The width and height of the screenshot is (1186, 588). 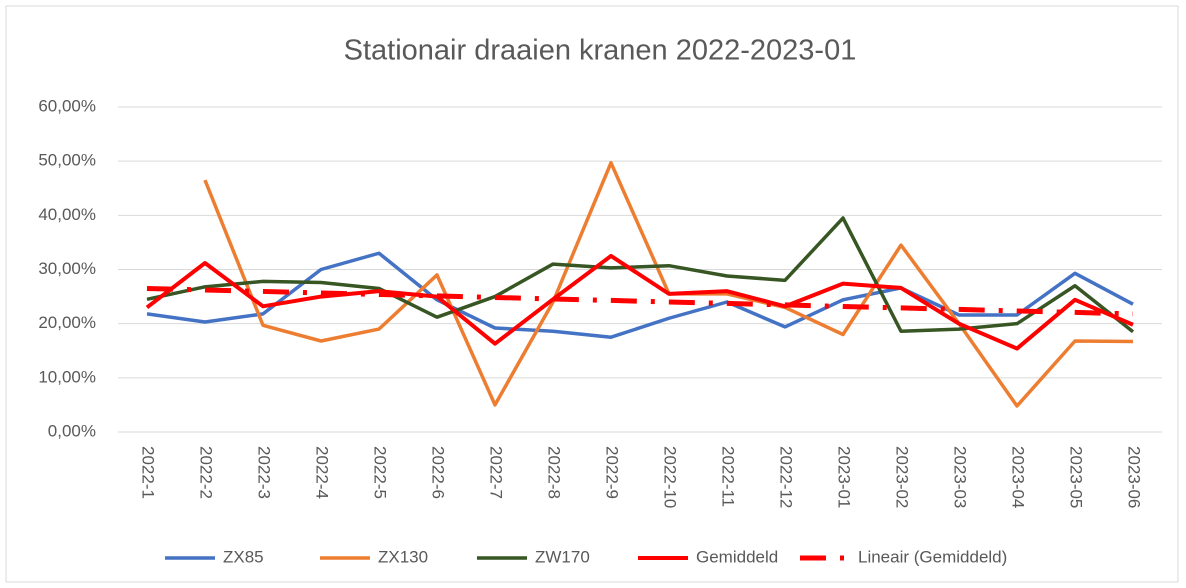 What do you see at coordinates (148, 472) in the screenshot?
I see `x-tick-label: 2022-1` at bounding box center [148, 472].